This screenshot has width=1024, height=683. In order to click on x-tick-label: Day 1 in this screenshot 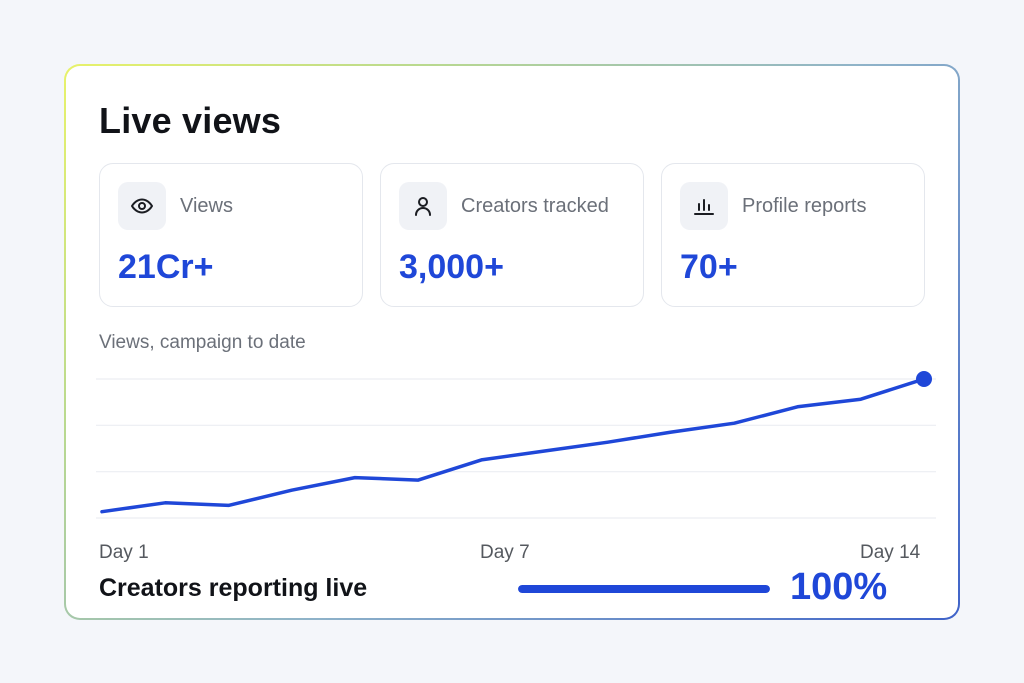, I will do `click(124, 552)`.